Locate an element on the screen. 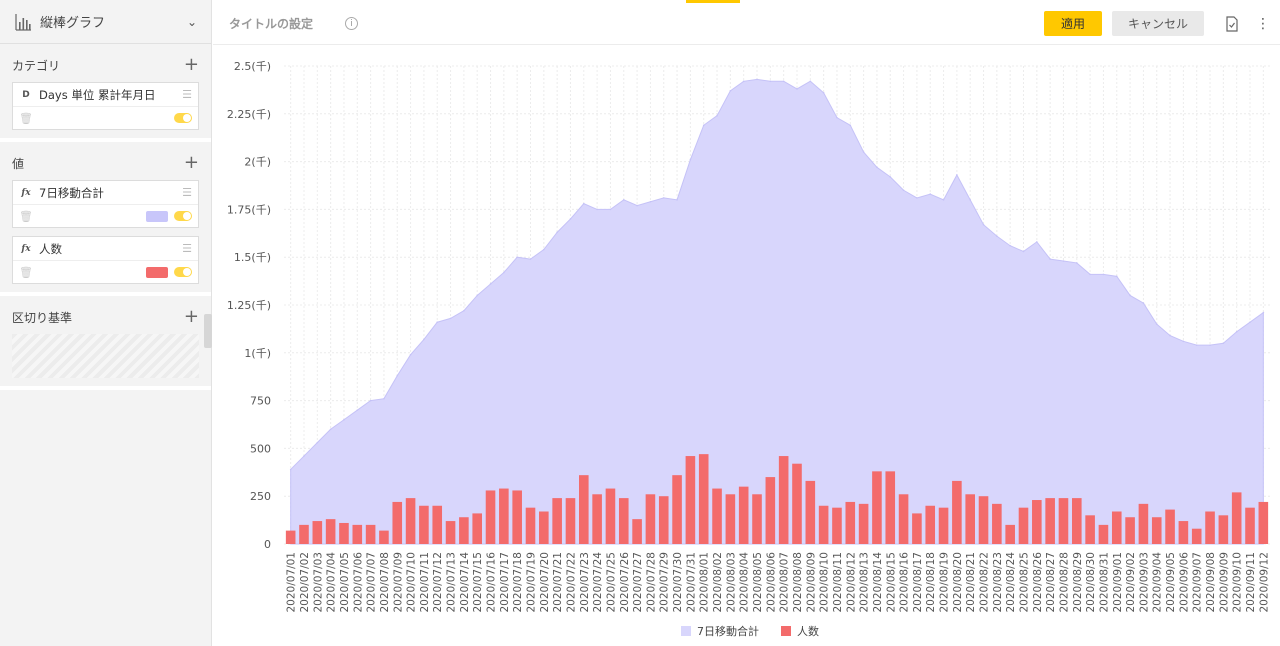 Image resolution: width=1280 pixels, height=646 pixels. category-field-card: D Days 単位 累計年月日 ☰ 🗑 is located at coordinates (105, 106).